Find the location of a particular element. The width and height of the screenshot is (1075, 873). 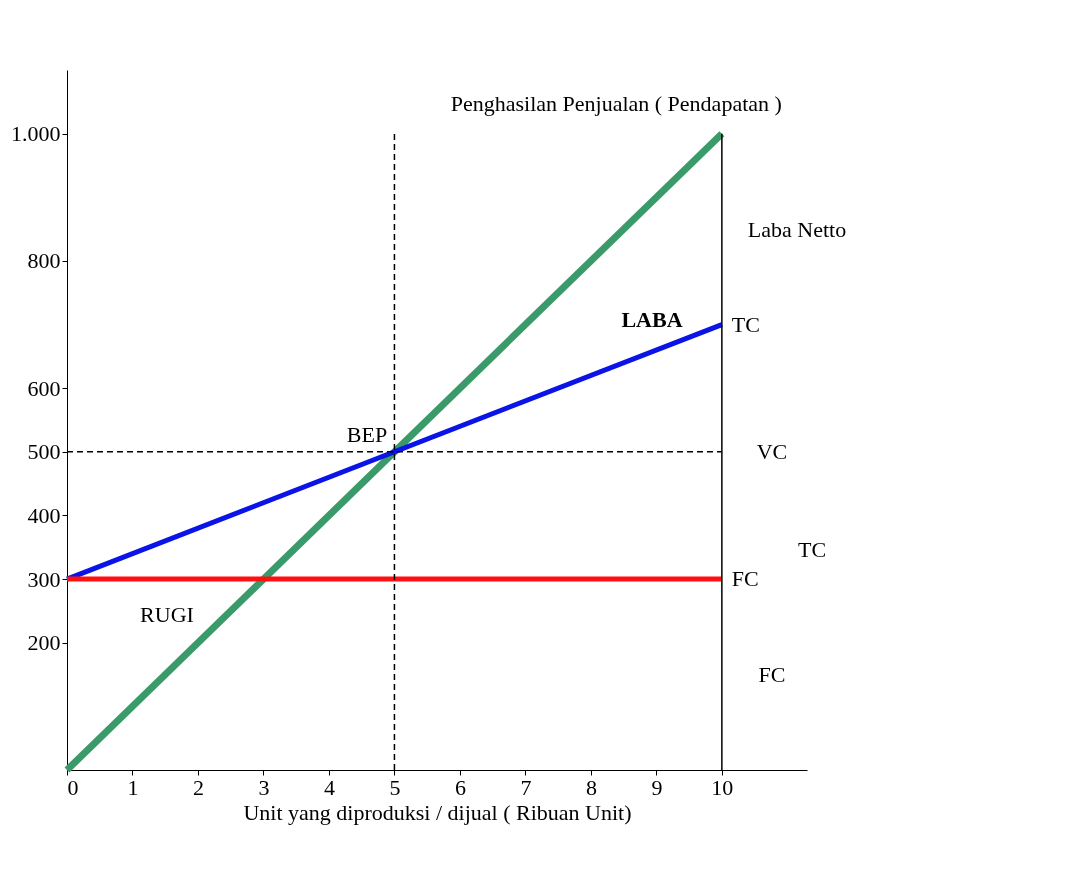

y-tick-label: 200 is located at coordinates (44, 643).